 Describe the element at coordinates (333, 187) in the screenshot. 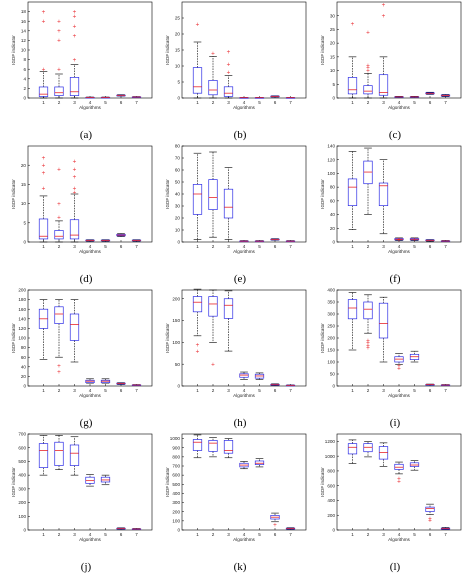

I see `y-tick-label: 80` at that location.